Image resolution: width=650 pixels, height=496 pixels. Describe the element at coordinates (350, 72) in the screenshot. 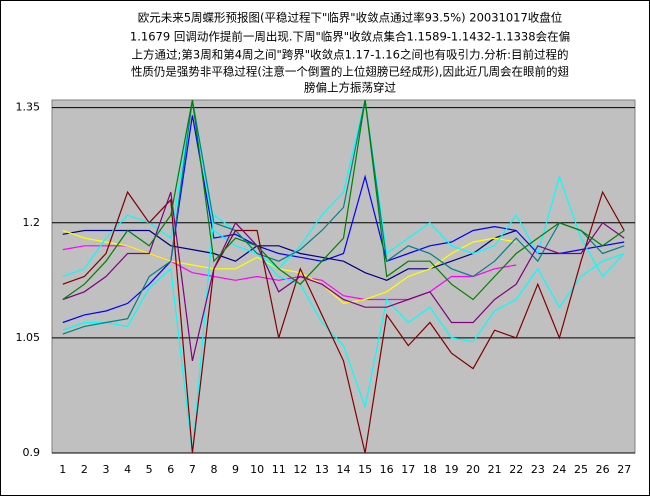

I see `chart-title: 性质仍是强势非平稳过程(注意一个倒置的上位翅膀已经成形),因此近几周会在眼前的翅` at that location.